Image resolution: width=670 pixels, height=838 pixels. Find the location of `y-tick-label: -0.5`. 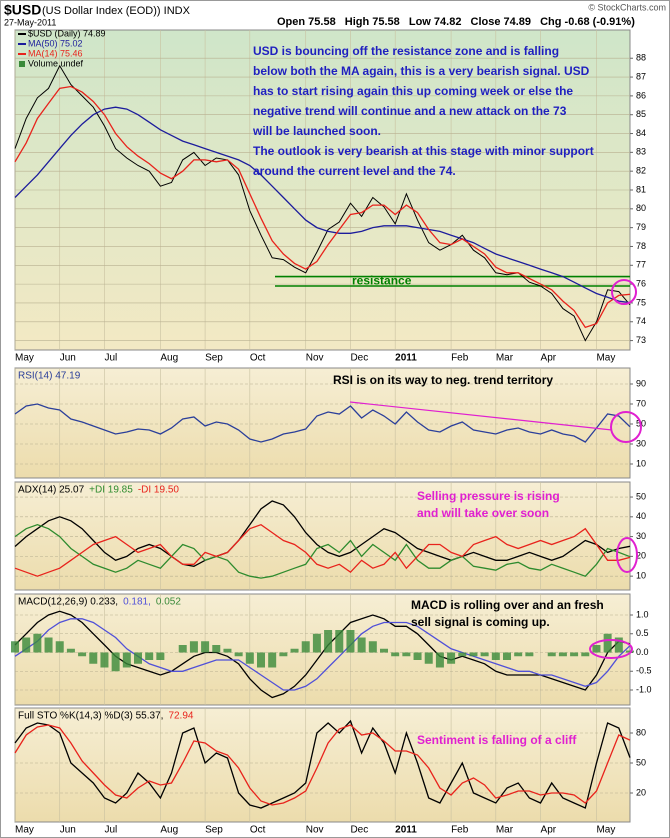

y-tick-label: -0.5 is located at coordinates (644, 671).